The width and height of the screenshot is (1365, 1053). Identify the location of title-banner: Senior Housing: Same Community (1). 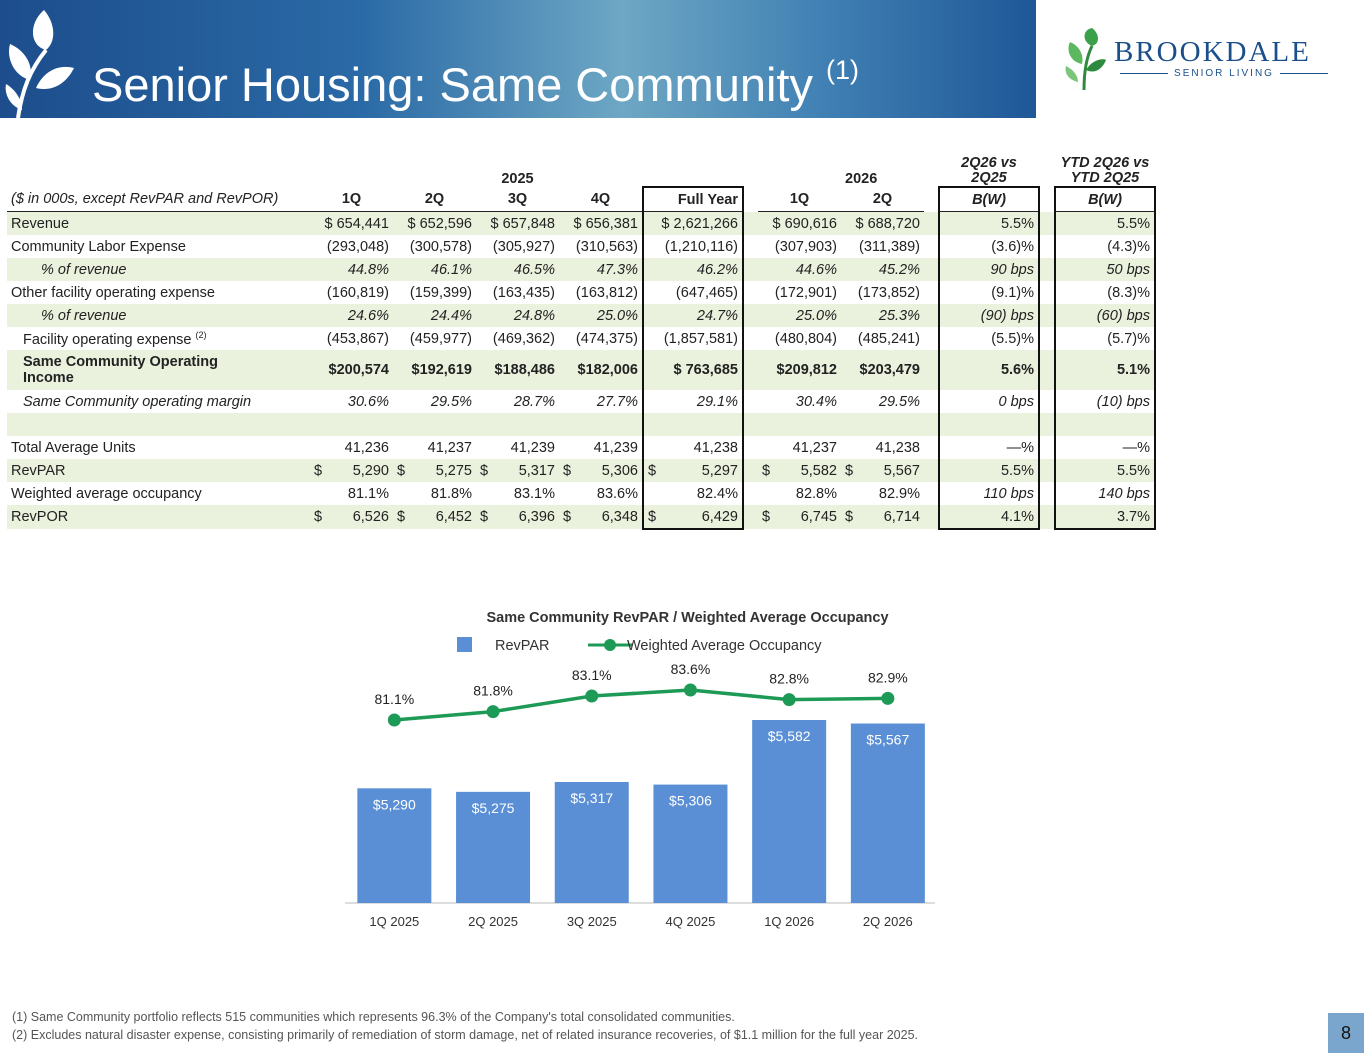
(518, 59).